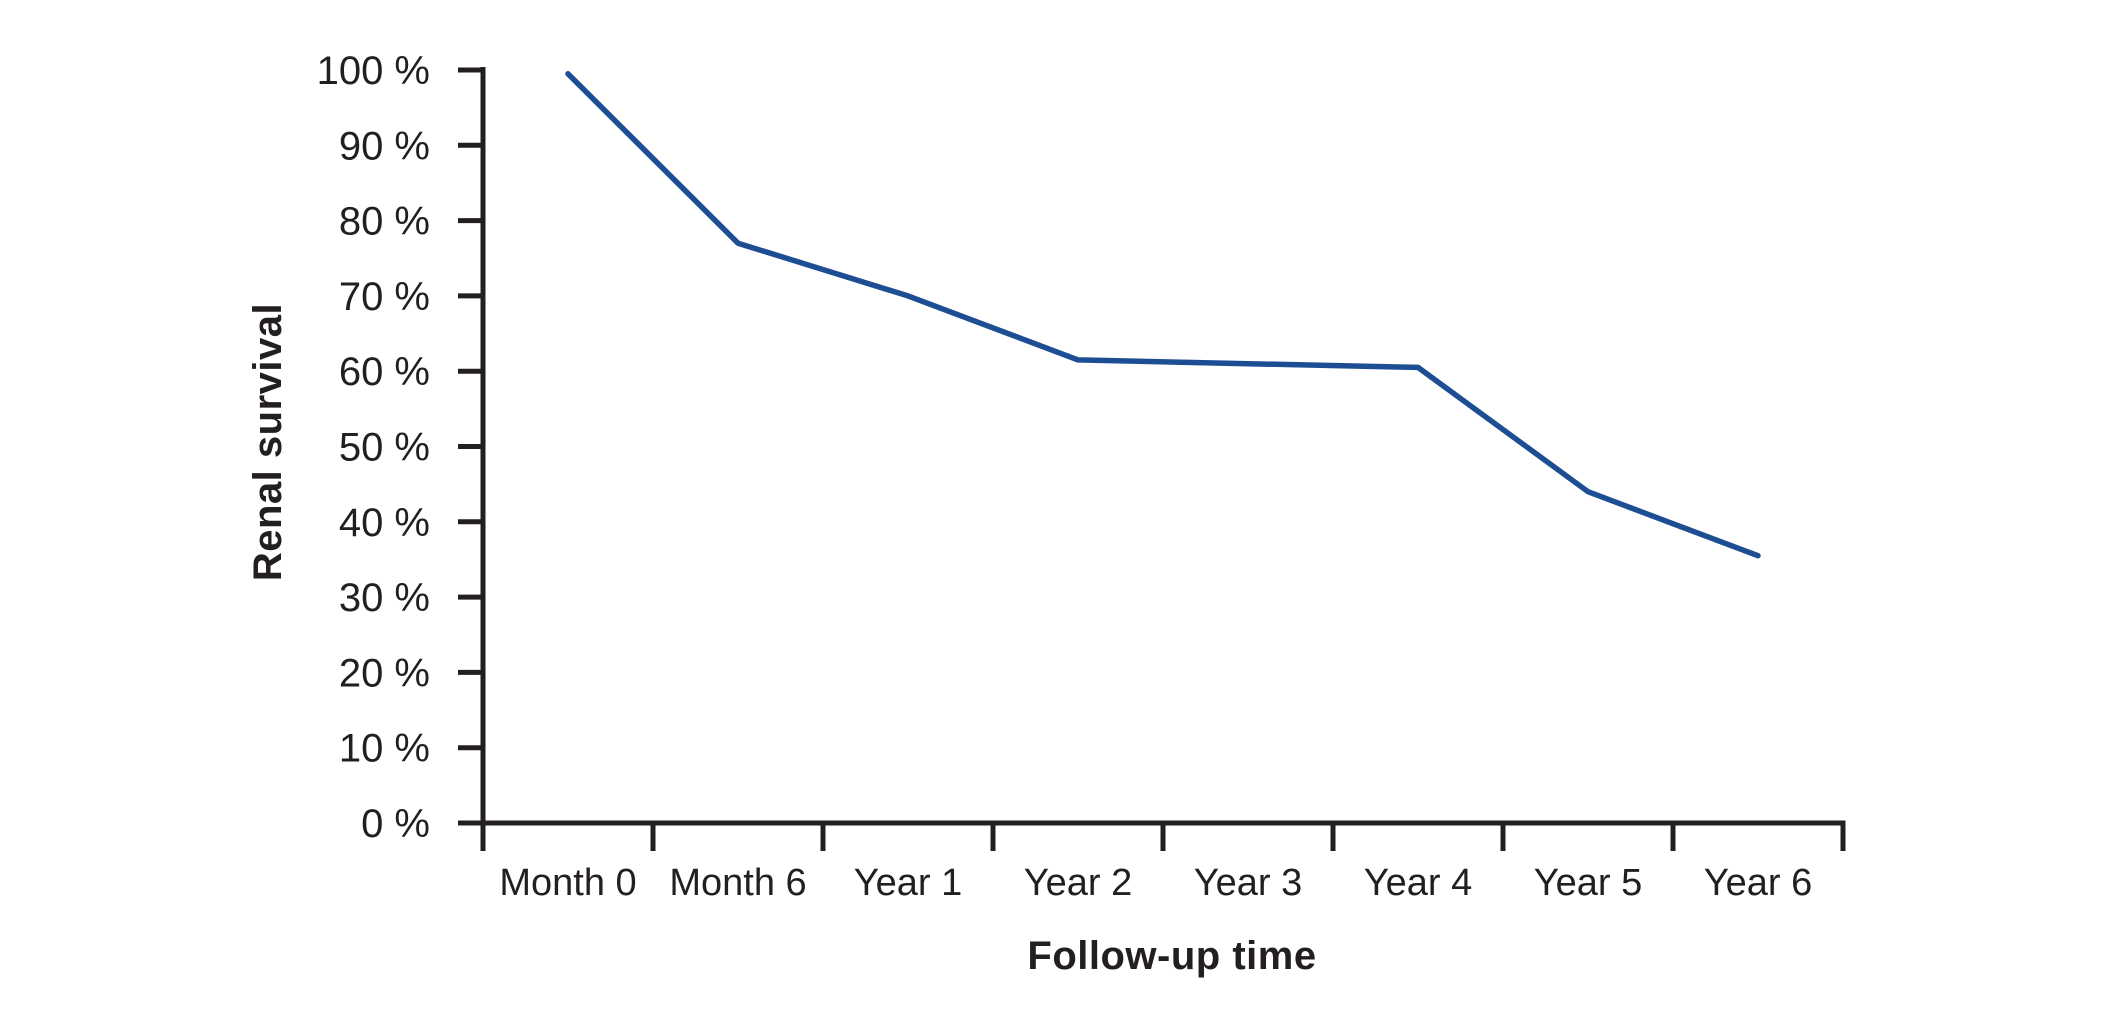 The height and width of the screenshot is (1018, 2112). What do you see at coordinates (1078, 883) in the screenshot?
I see `x-tick-label: Year 2` at bounding box center [1078, 883].